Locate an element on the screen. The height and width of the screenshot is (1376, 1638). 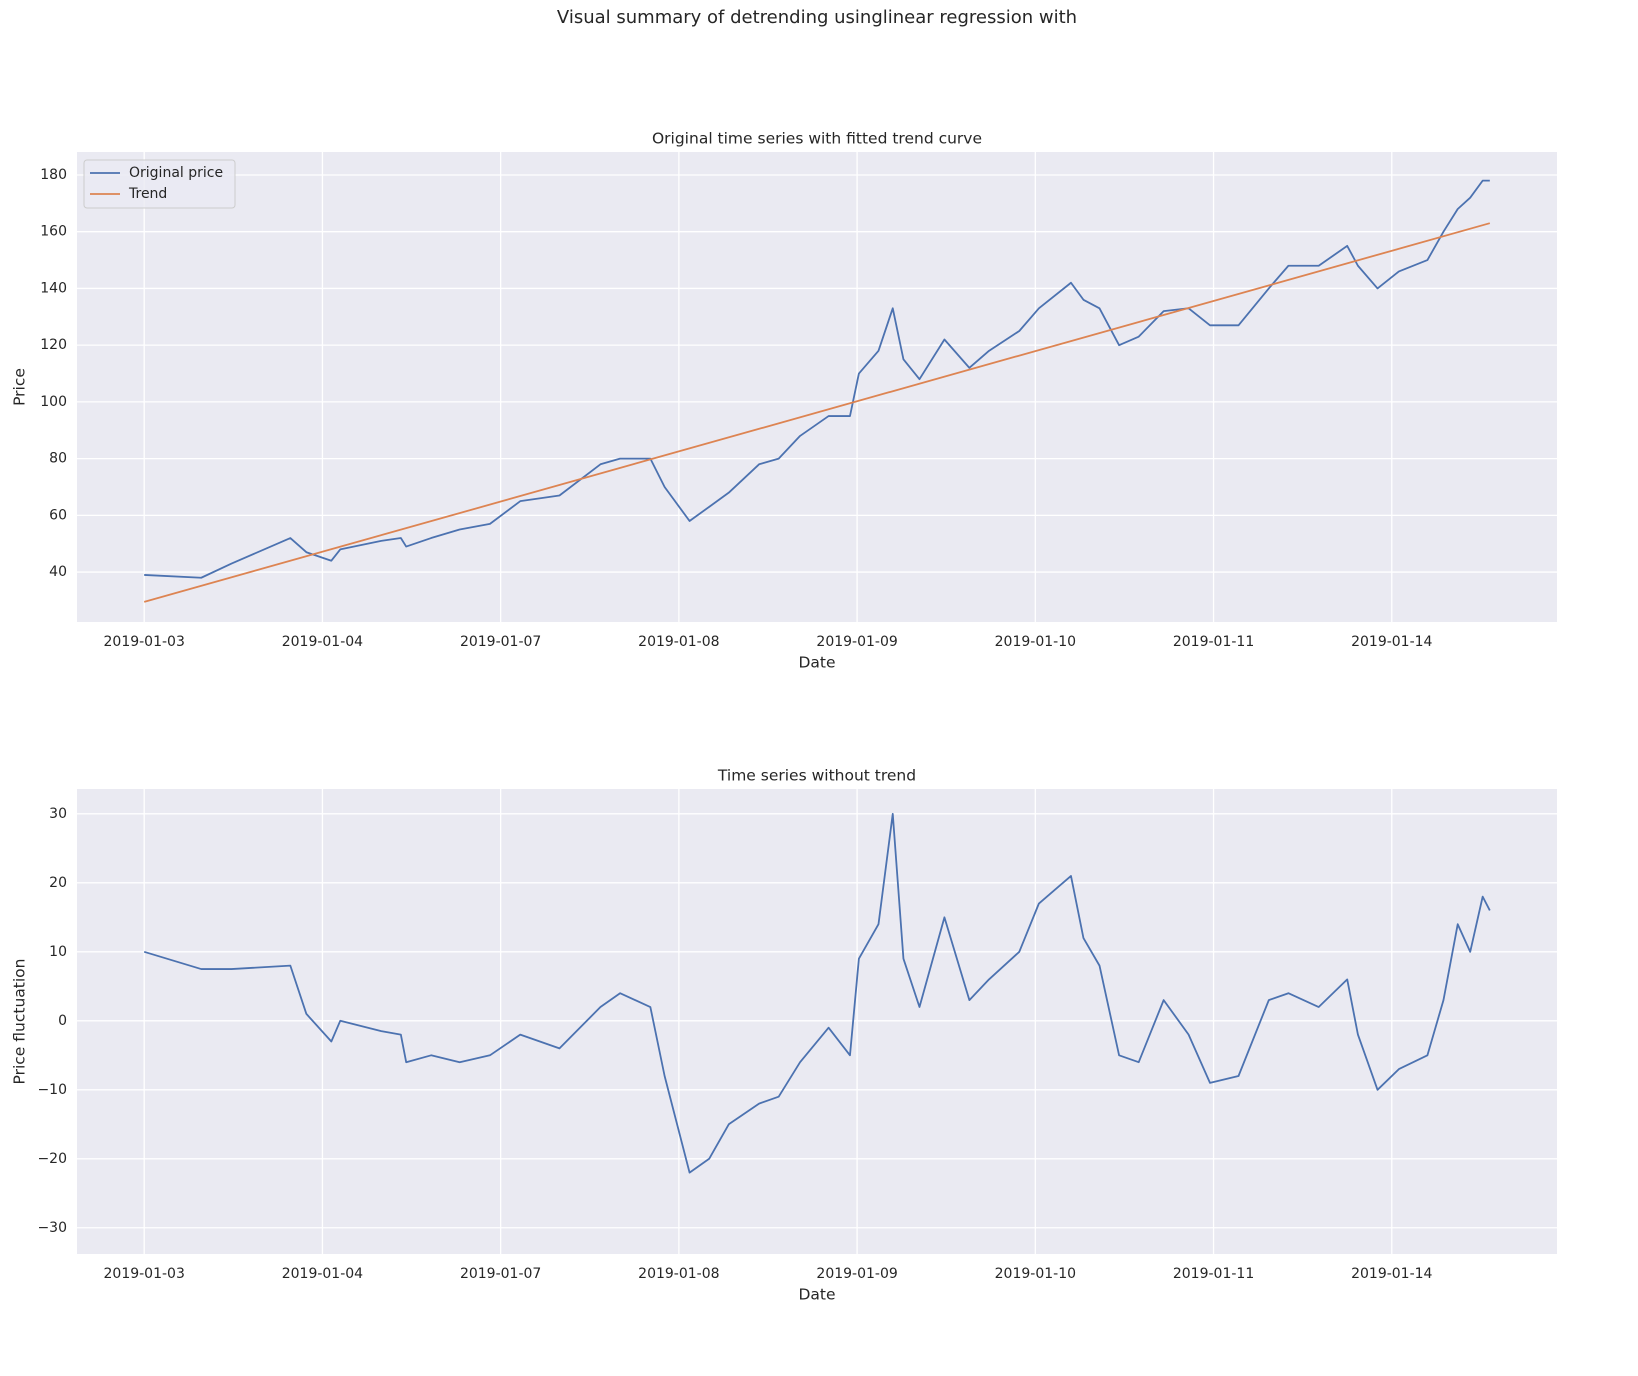
y-tick-label: 120 is located at coordinates (53, 345).